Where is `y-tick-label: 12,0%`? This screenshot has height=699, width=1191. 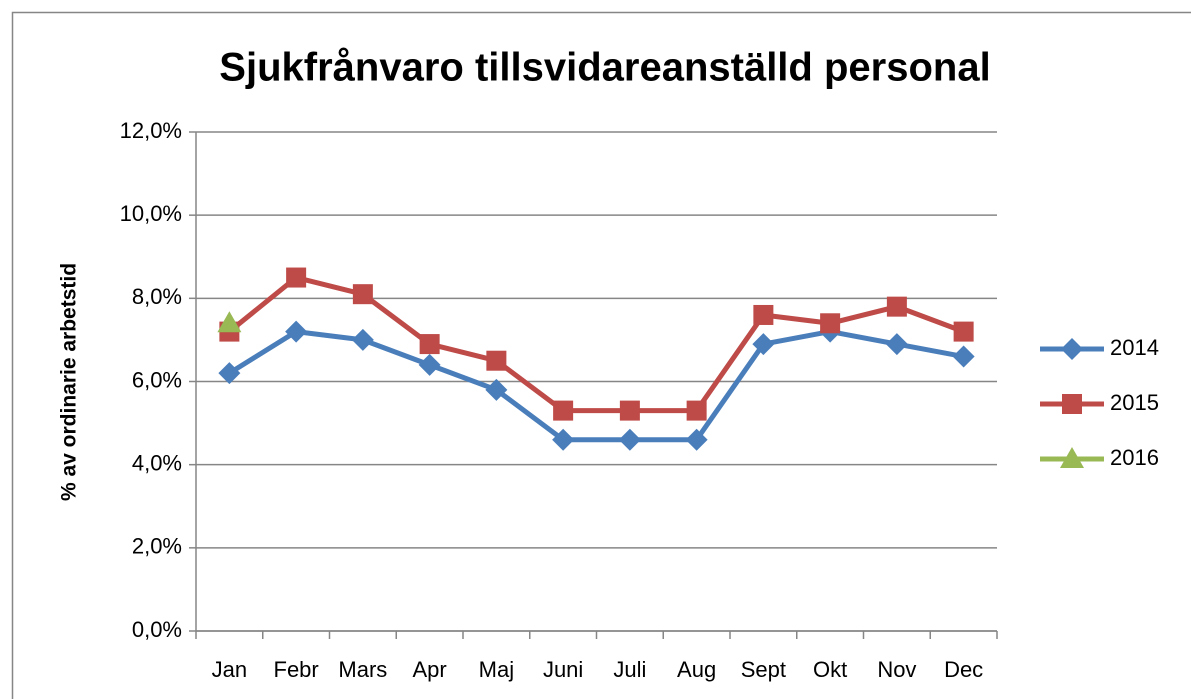
y-tick-label: 12,0% is located at coordinates (151, 130).